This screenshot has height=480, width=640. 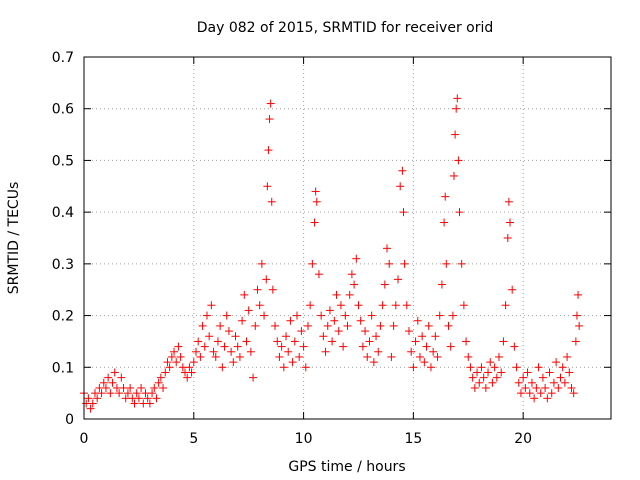 What do you see at coordinates (63, 110) in the screenshot?
I see `y-tick-label: 0.6` at bounding box center [63, 110].